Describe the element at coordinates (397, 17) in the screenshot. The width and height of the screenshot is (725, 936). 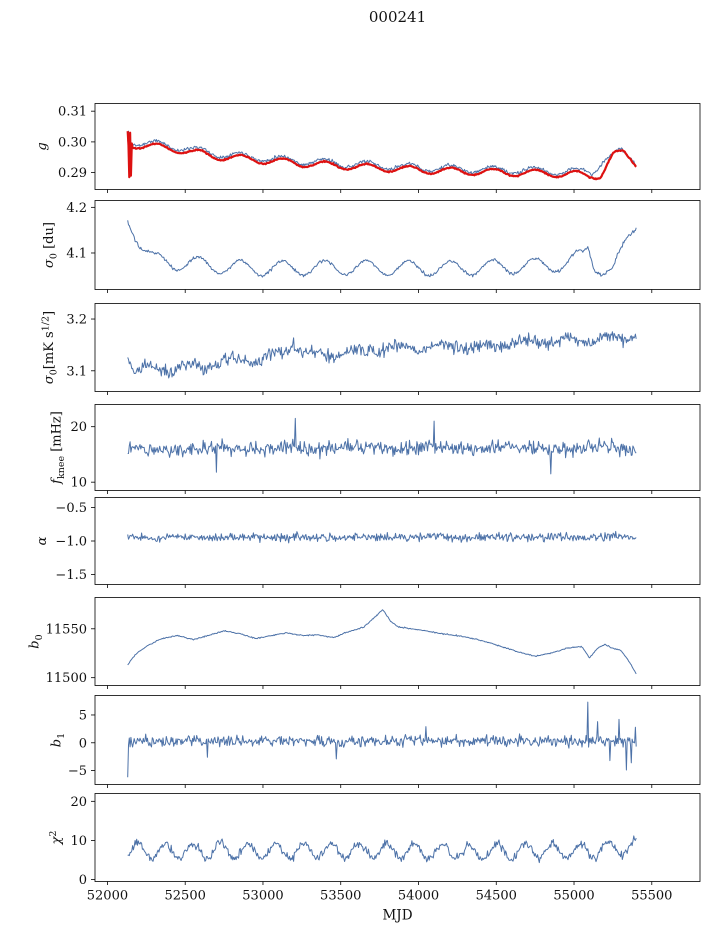
I see `figure-title: 000241` at that location.